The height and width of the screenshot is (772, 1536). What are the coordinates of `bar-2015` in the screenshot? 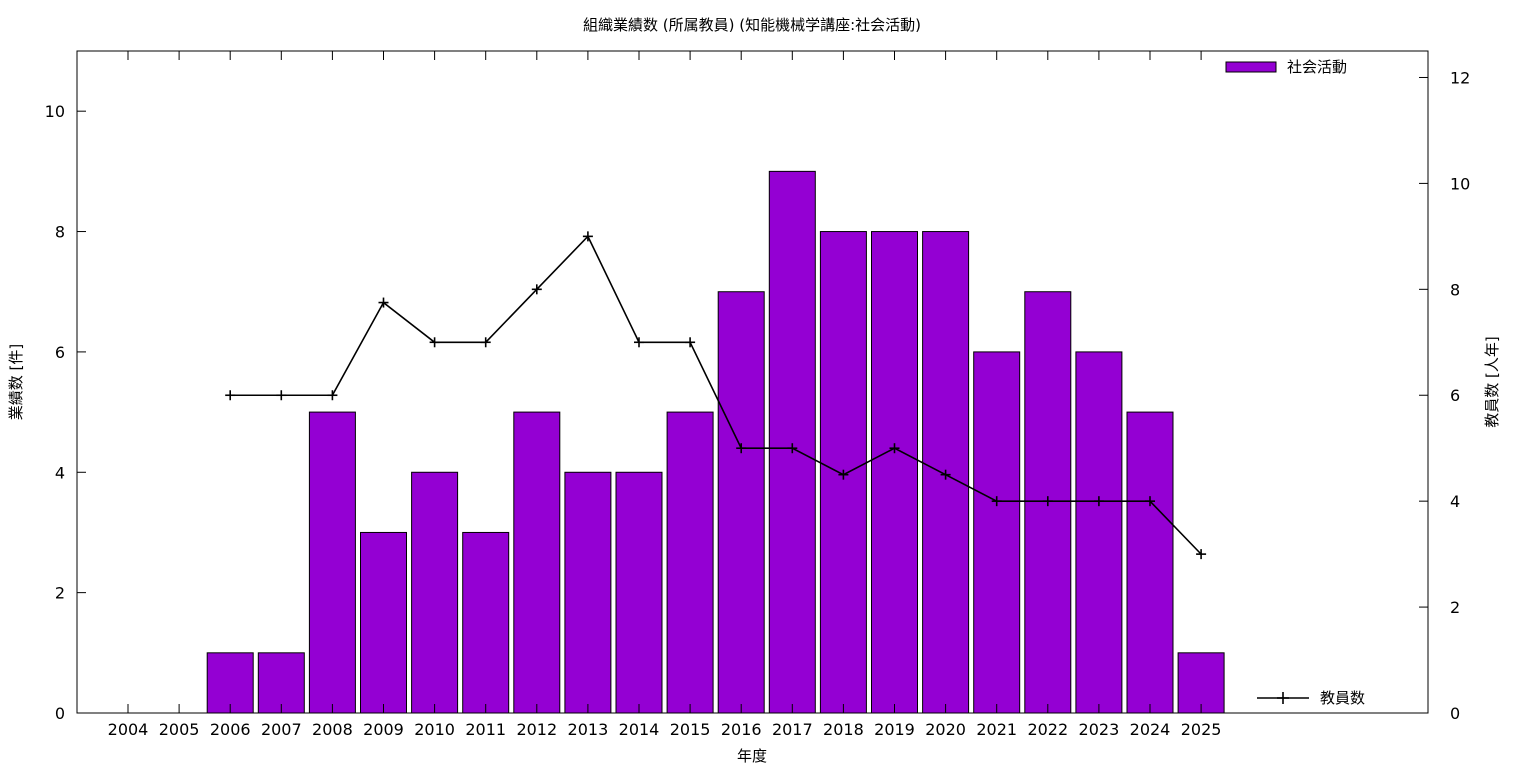 It's located at (690, 562).